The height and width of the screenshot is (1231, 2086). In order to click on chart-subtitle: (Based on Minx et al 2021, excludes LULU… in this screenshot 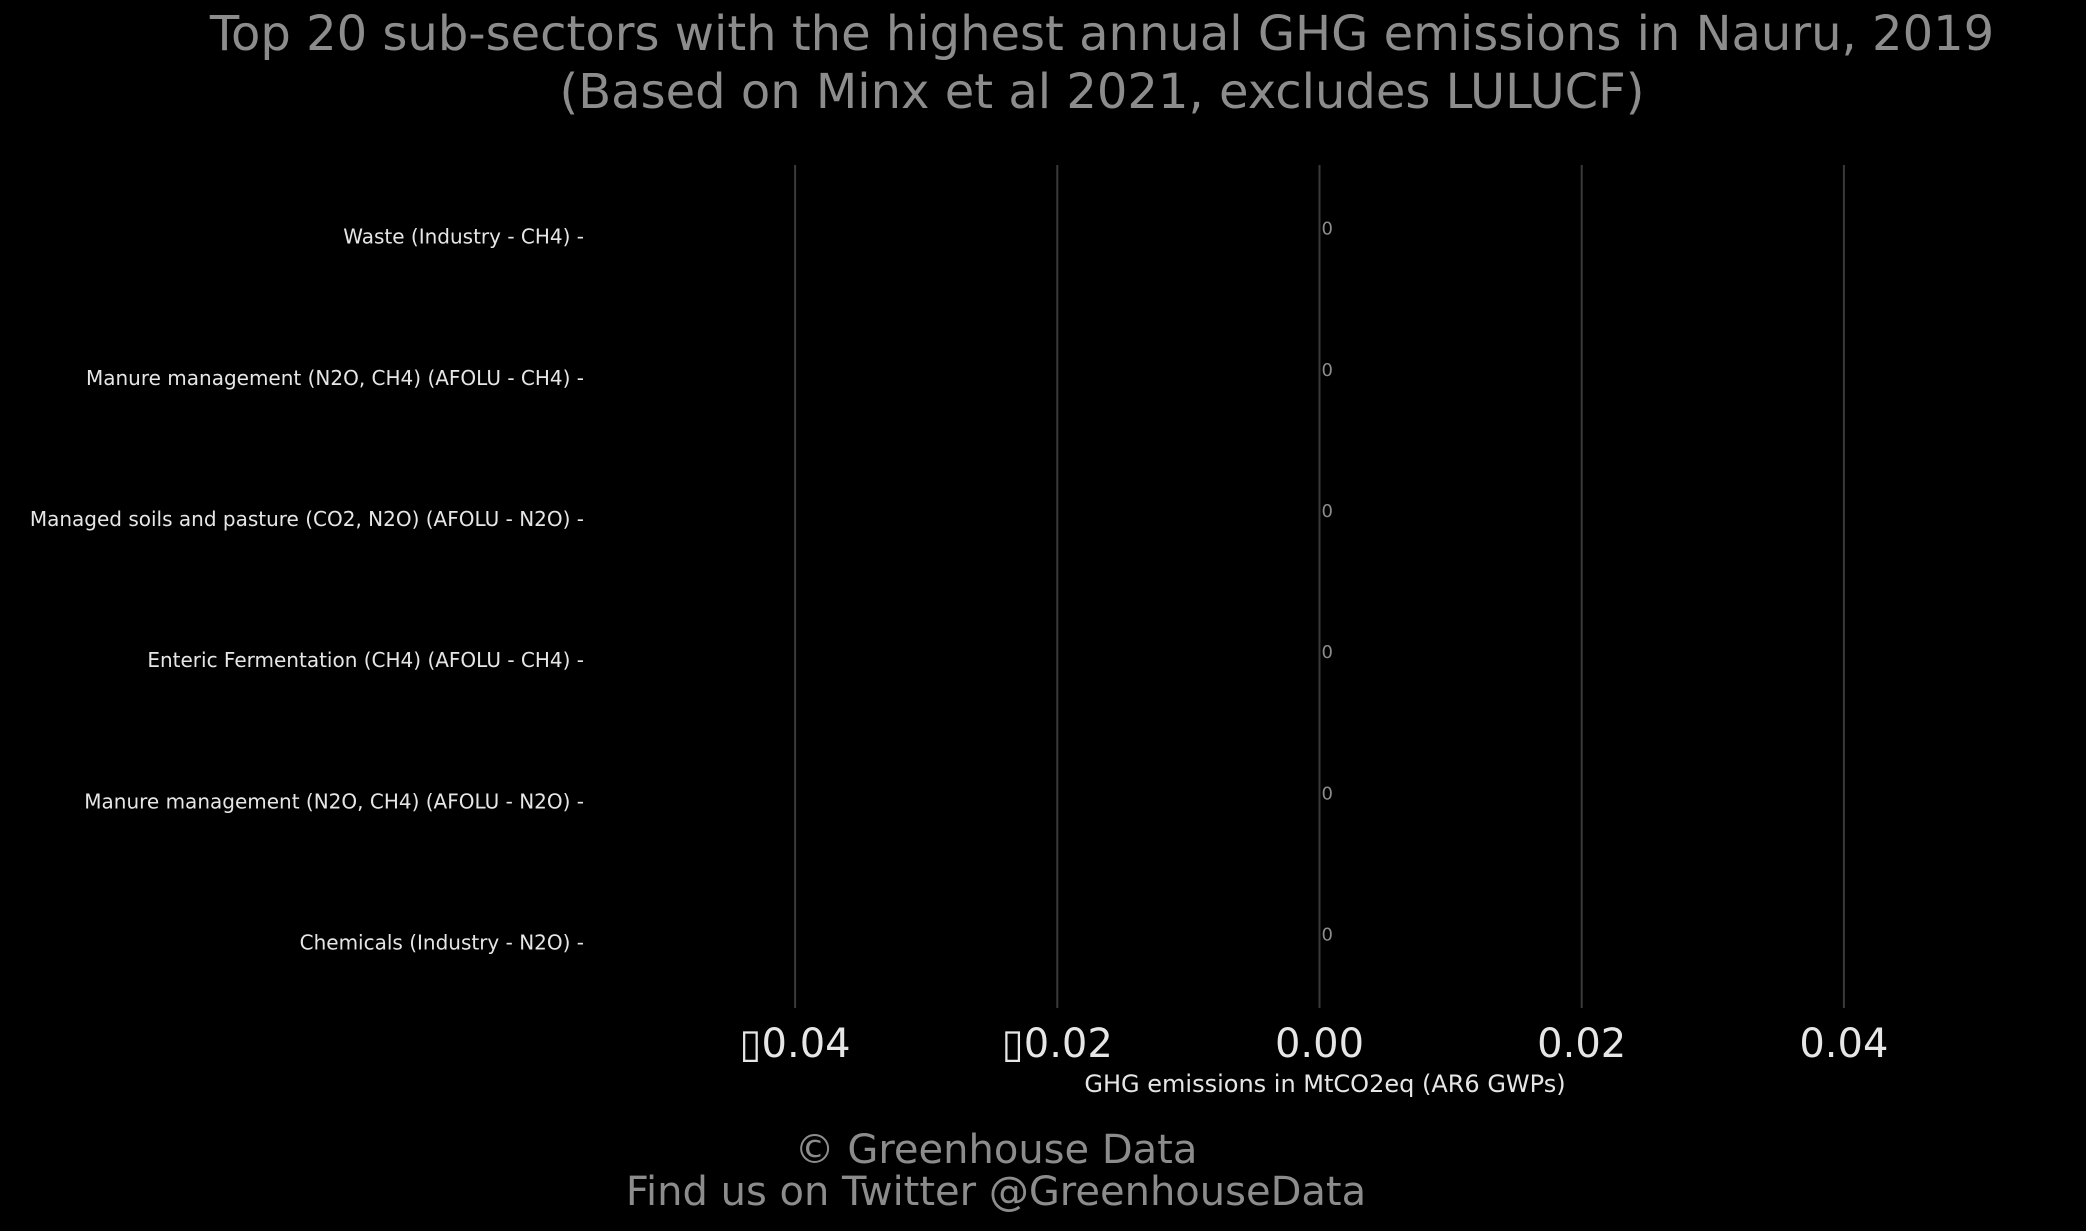, I will do `click(1102, 92)`.